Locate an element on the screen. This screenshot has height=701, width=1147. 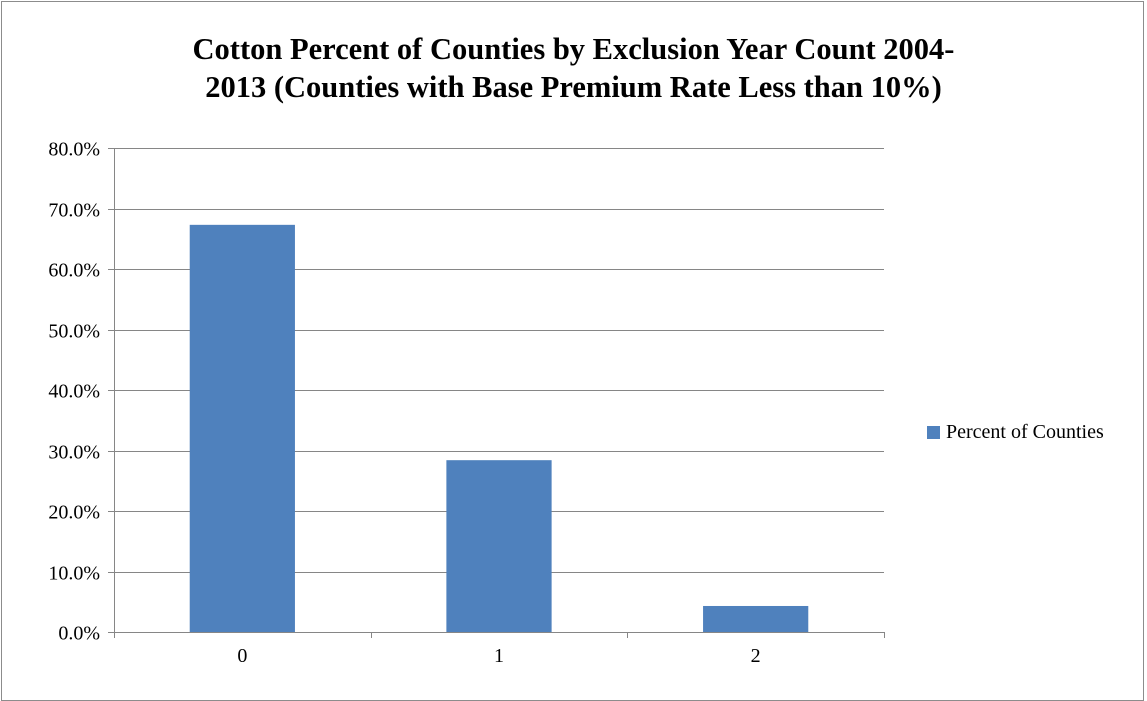
y-tick-label: 40.0% is located at coordinates (74, 392).